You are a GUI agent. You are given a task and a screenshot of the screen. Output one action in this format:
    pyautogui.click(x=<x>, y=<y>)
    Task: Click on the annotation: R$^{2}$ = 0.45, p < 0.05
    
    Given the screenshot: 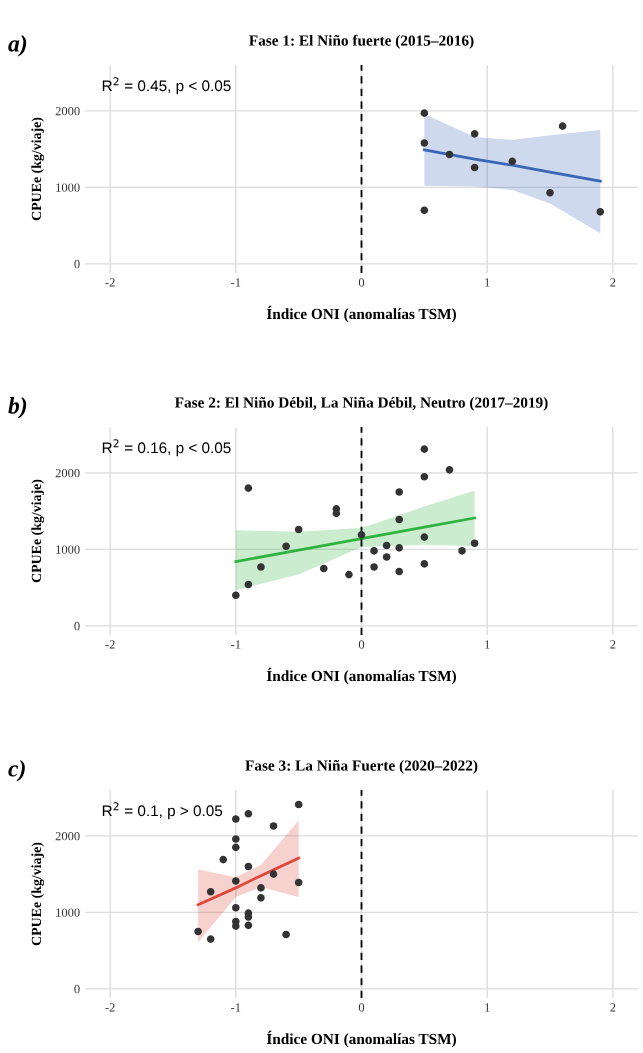 What is the action you would take?
    pyautogui.click(x=166, y=86)
    